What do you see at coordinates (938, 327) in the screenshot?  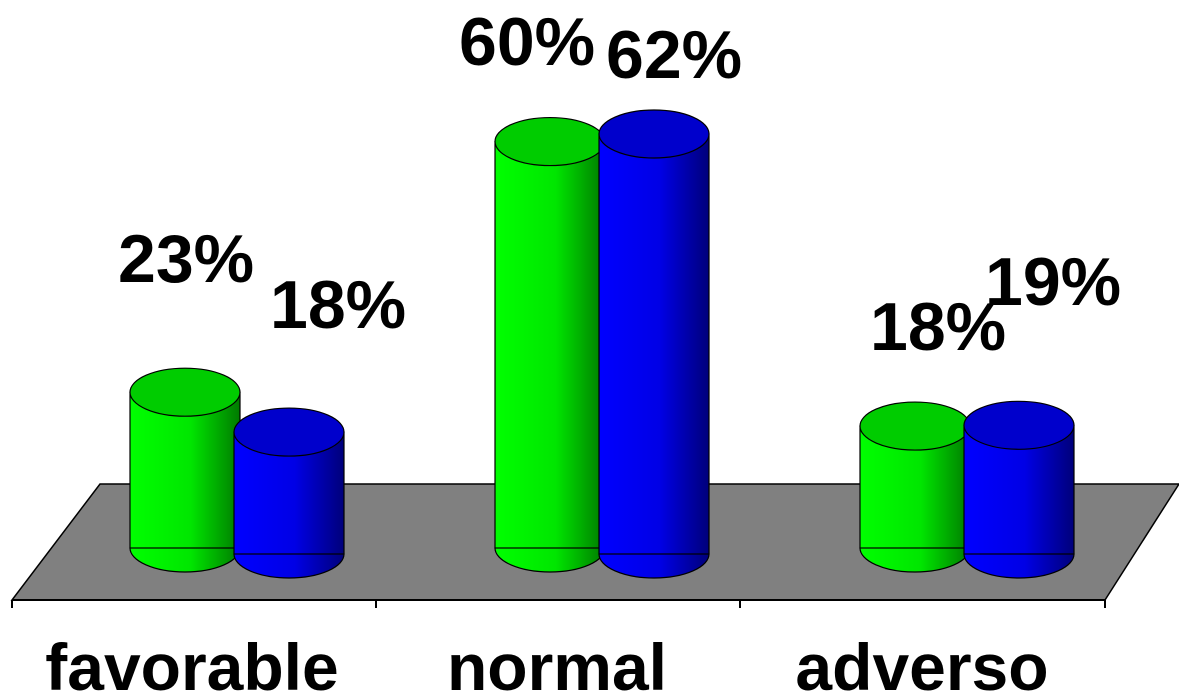 I see `data-label-adverso-series-1: 18%` at bounding box center [938, 327].